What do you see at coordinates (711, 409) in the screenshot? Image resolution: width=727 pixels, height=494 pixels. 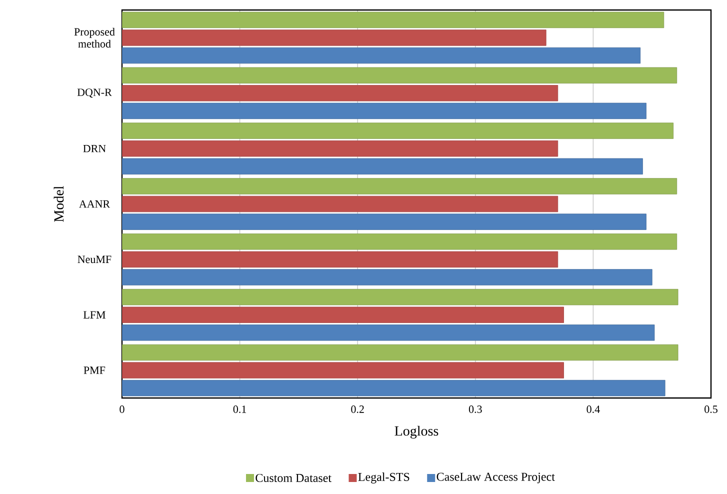 I see `x-tick-label: 0.5` at bounding box center [711, 409].